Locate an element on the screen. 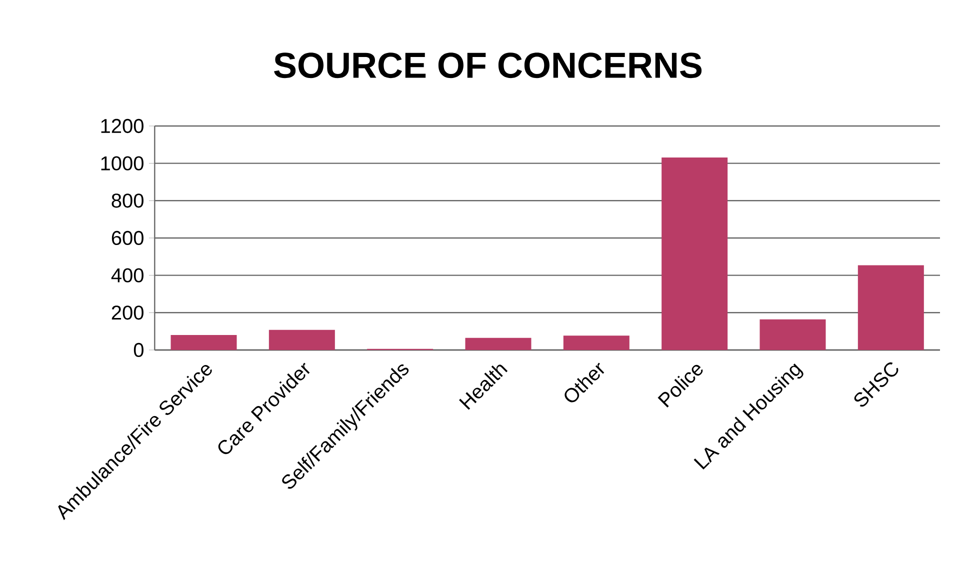 The image size is (960, 580). chart-title: SOURCE OF CONCERNS is located at coordinates (488, 65).